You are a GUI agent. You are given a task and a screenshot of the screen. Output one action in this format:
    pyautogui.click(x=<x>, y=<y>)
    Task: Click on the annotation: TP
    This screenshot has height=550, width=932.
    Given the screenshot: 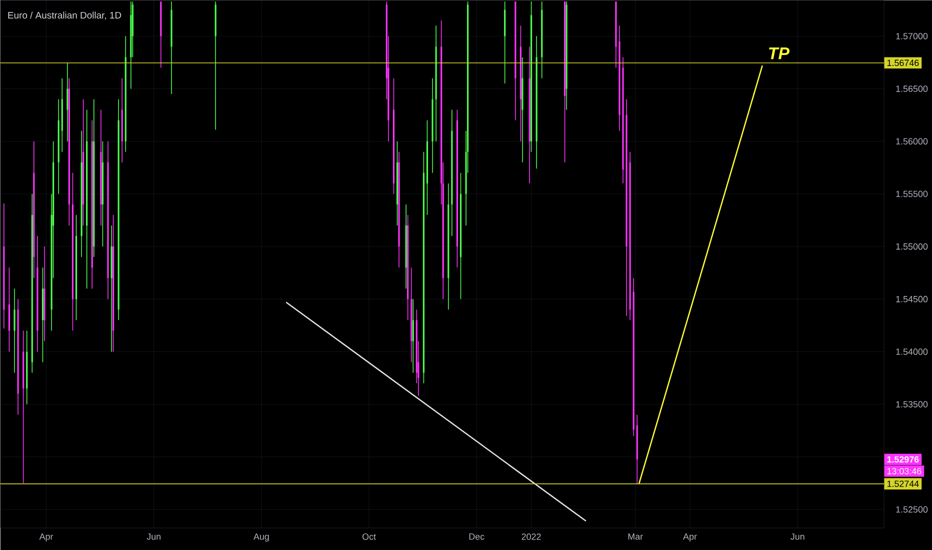 What is the action you would take?
    pyautogui.click(x=779, y=53)
    